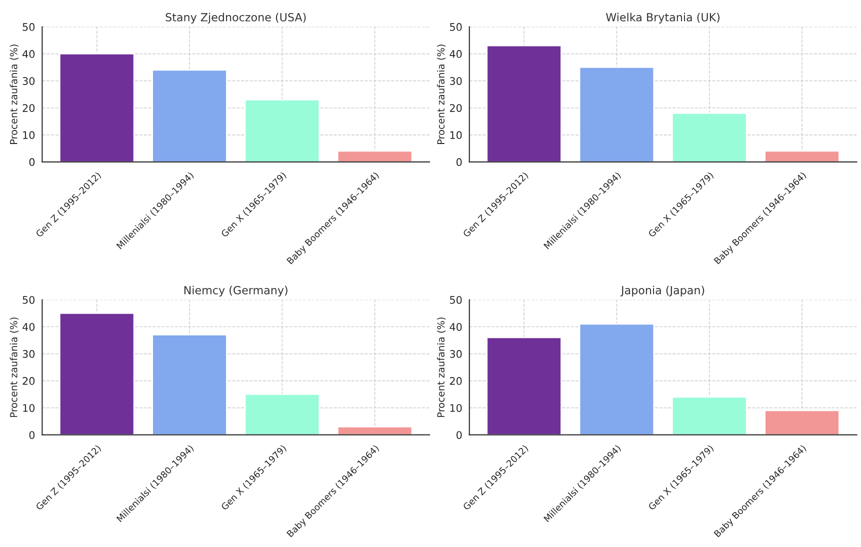 The image size is (861, 547). I want to click on chart-title: Japonia (Japan), so click(662, 291).